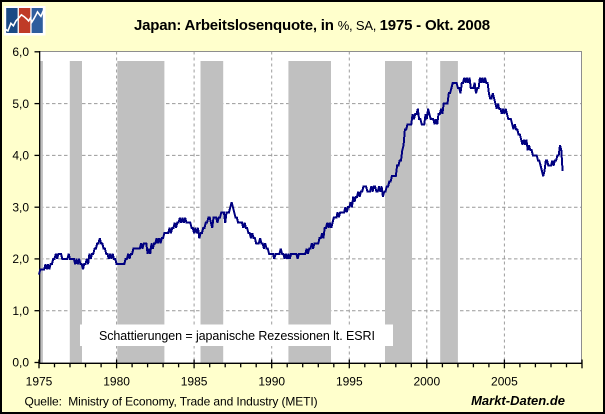 Image resolution: width=605 pixels, height=414 pixels. Describe the element at coordinates (504, 382) in the screenshot. I see `svg-text: 2005` at that location.